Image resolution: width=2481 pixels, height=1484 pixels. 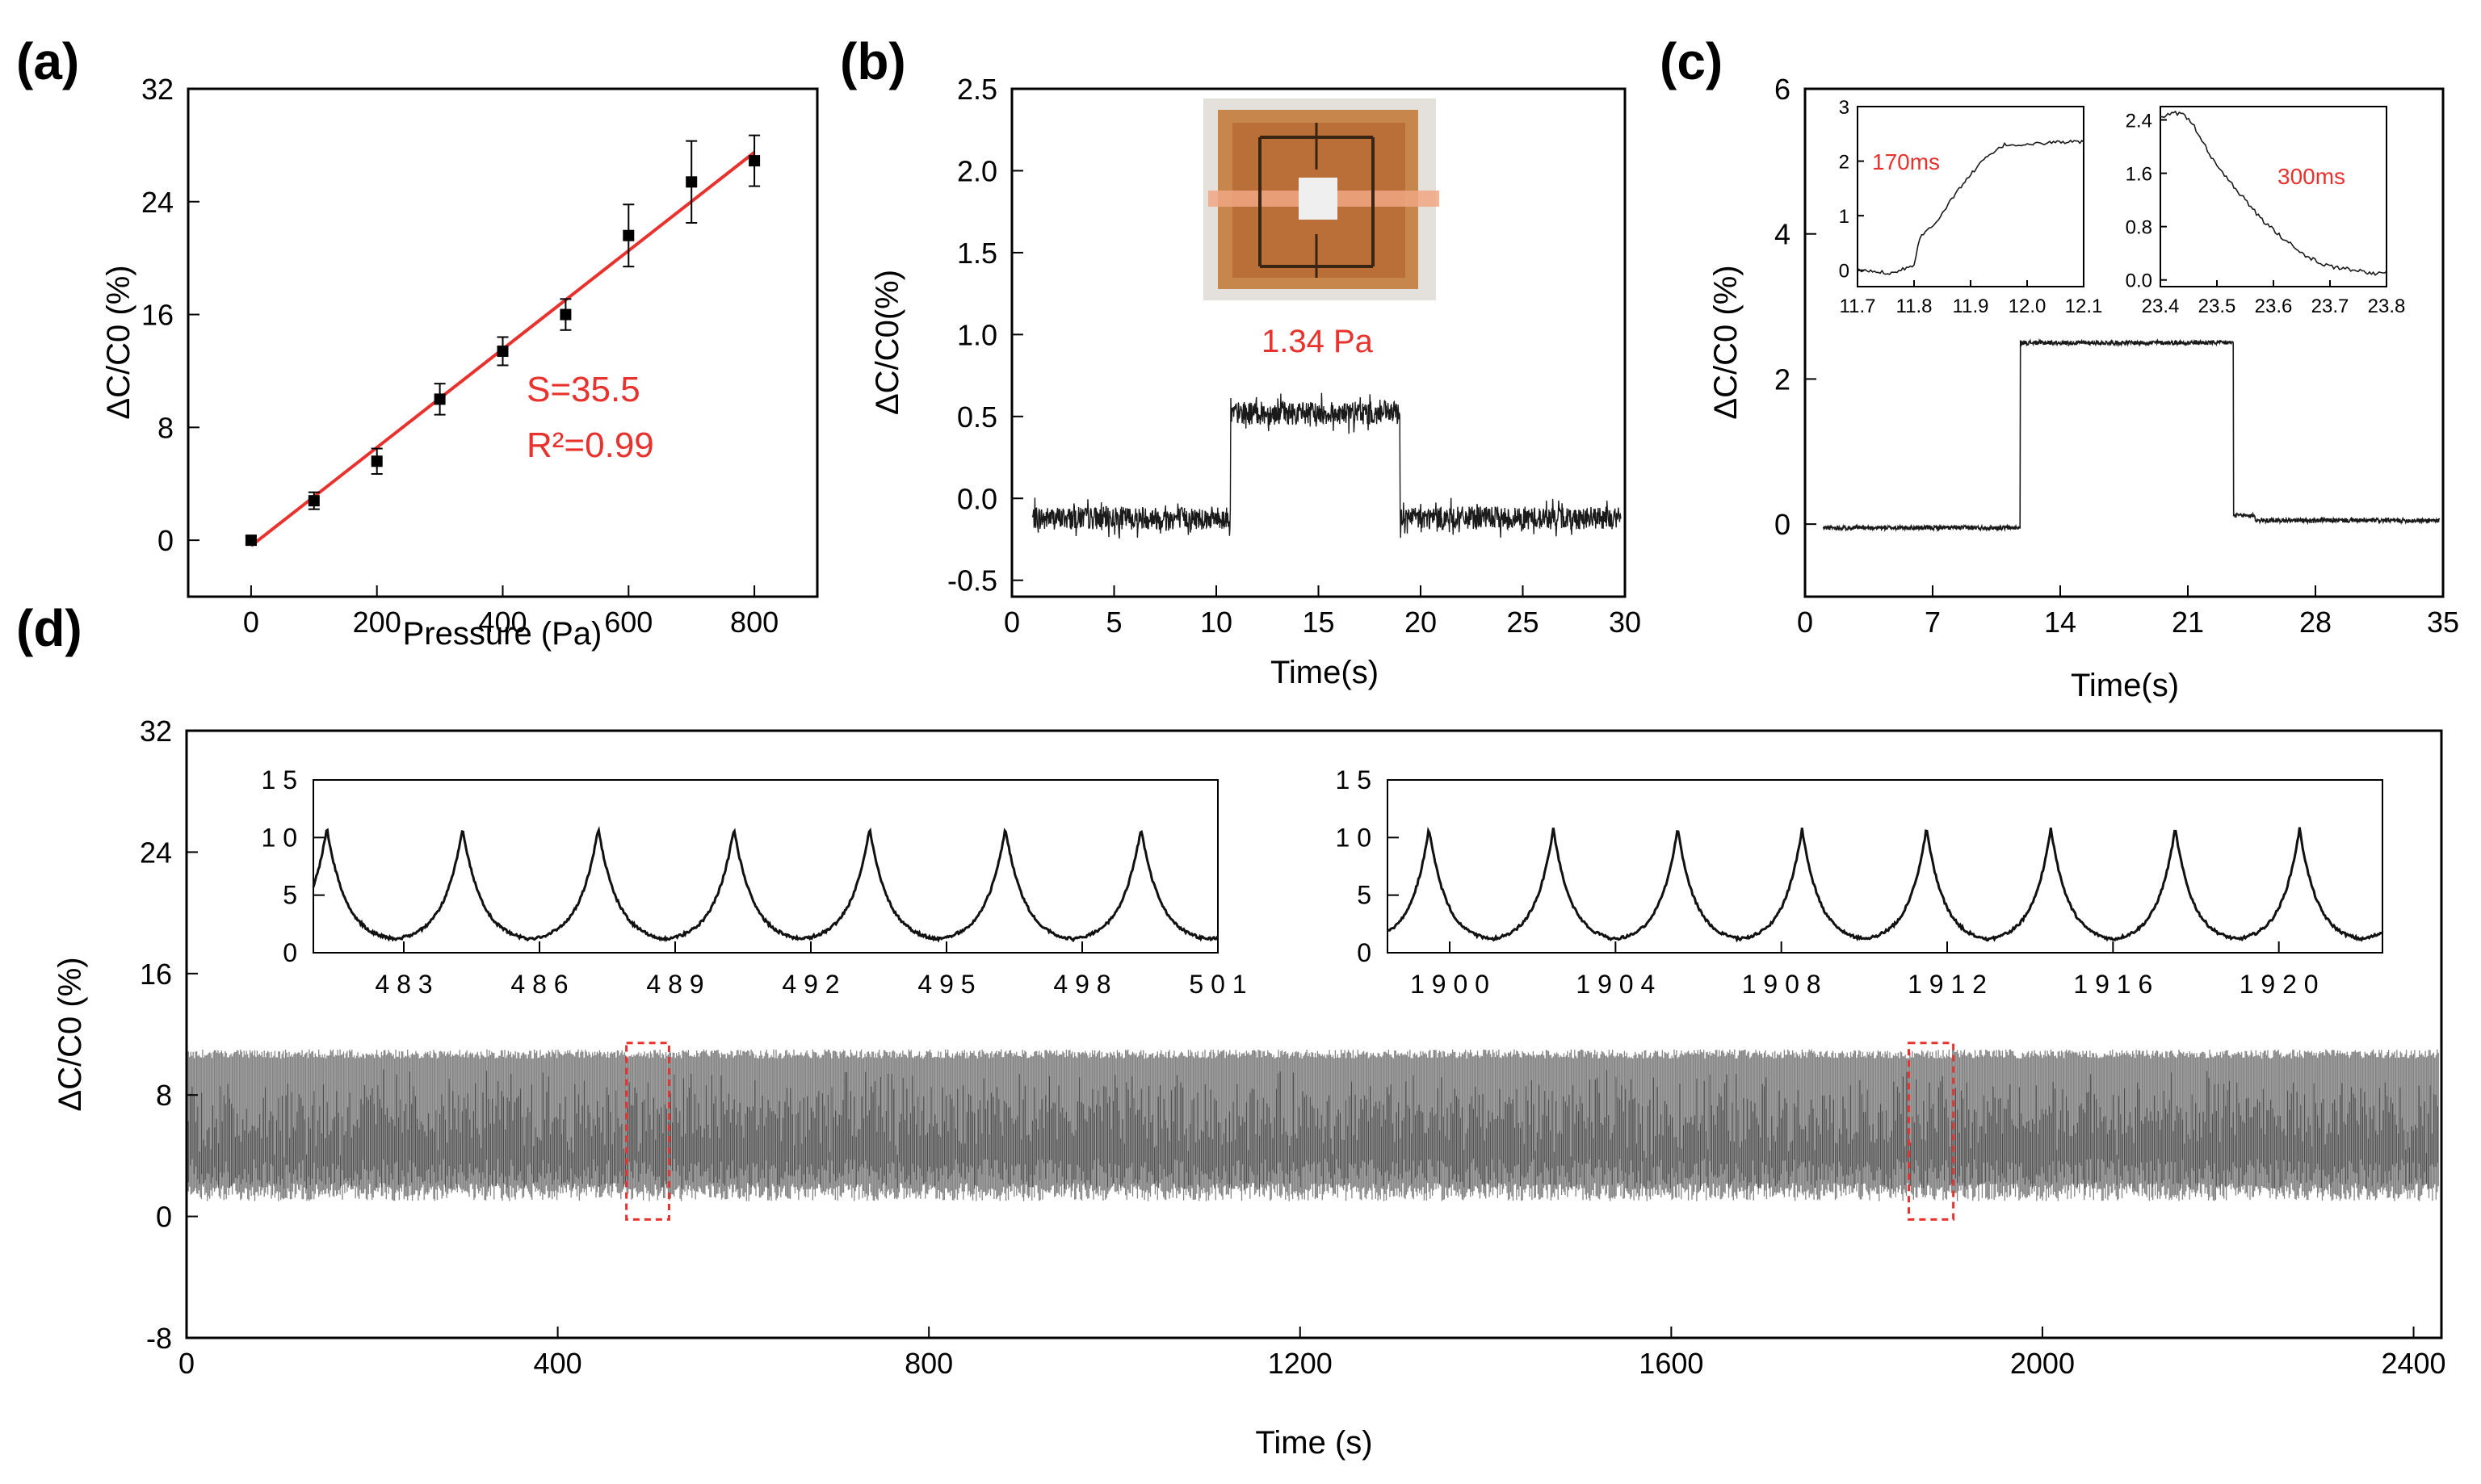 What do you see at coordinates (1615, 985) in the screenshot?
I see `panel-d-inset-2-xtick-label: 1 9 0 4` at bounding box center [1615, 985].